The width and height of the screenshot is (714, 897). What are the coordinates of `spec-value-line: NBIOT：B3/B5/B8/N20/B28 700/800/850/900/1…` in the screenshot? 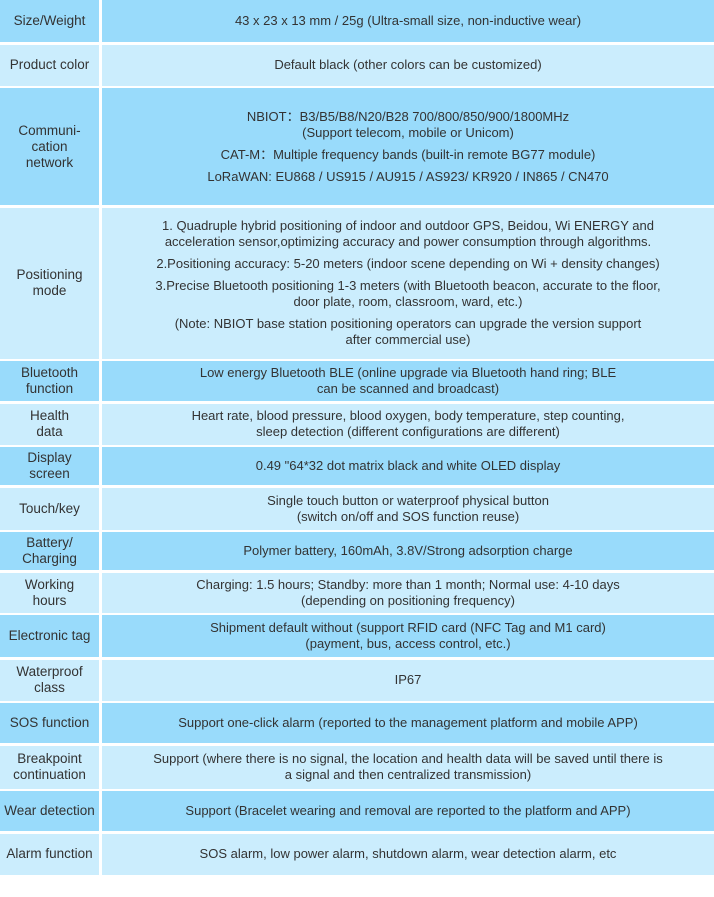 It's located at (408, 124).